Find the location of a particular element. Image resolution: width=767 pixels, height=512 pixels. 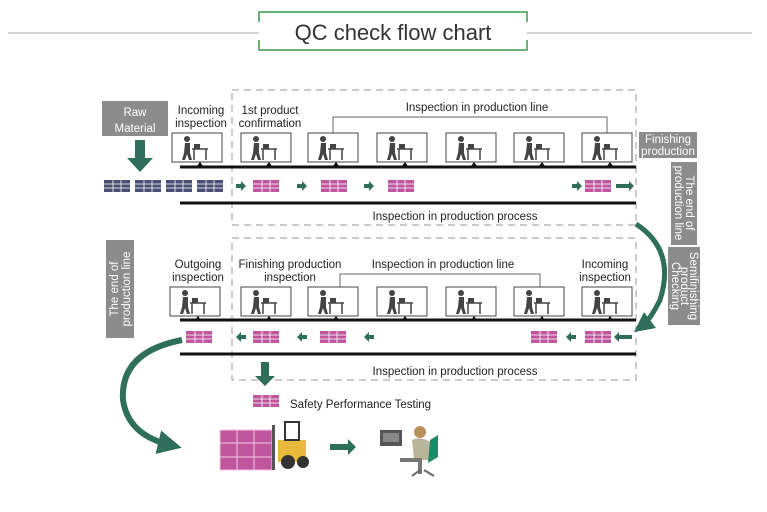

label-finishing-inspection-2: inspection is located at coordinates (290, 278).